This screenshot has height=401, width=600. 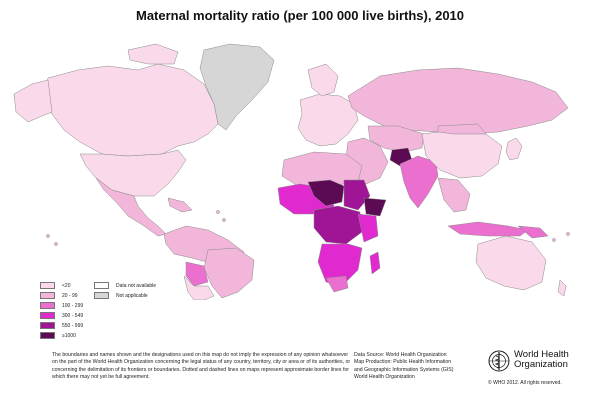 What do you see at coordinates (132, 295) in the screenshot?
I see `legend-label: Not applicable` at bounding box center [132, 295].